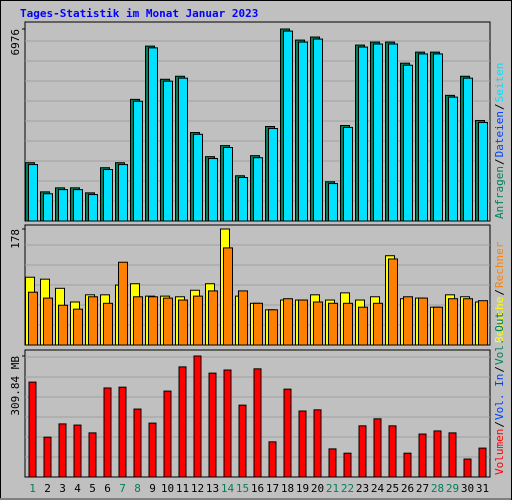  I want to click on x-tick-label: 28, so click(437, 488).